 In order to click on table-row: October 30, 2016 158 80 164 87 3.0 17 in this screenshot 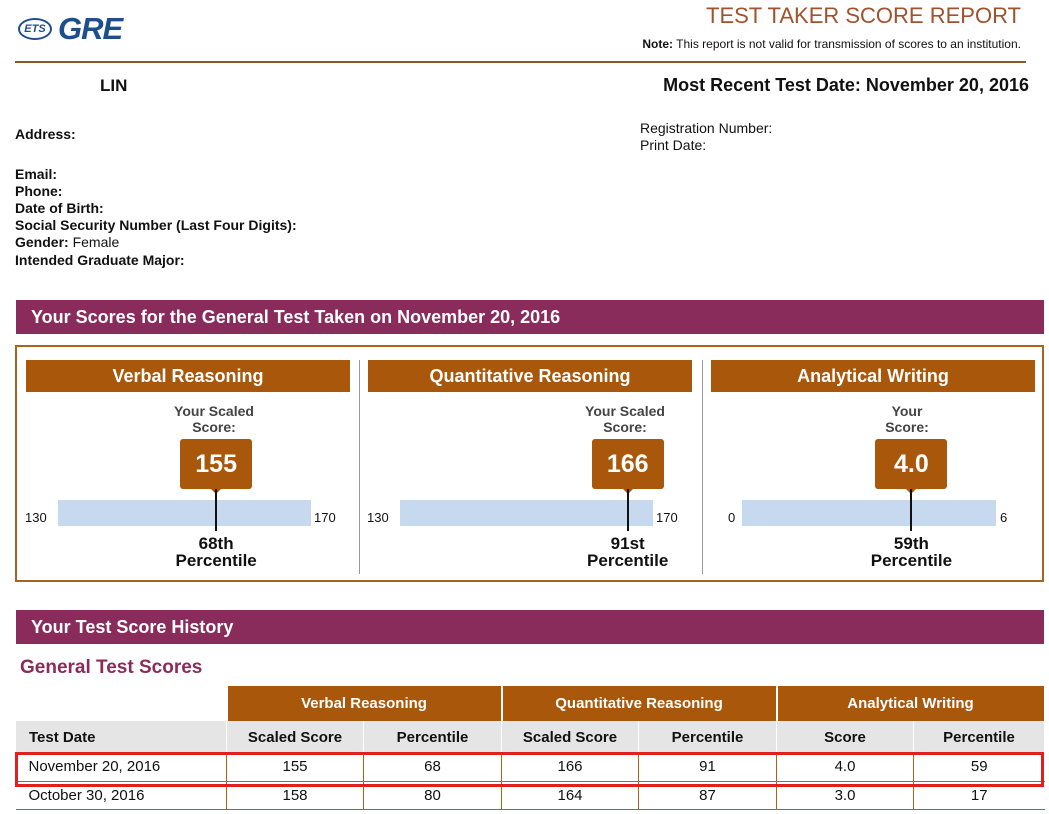, I will do `click(530, 795)`.